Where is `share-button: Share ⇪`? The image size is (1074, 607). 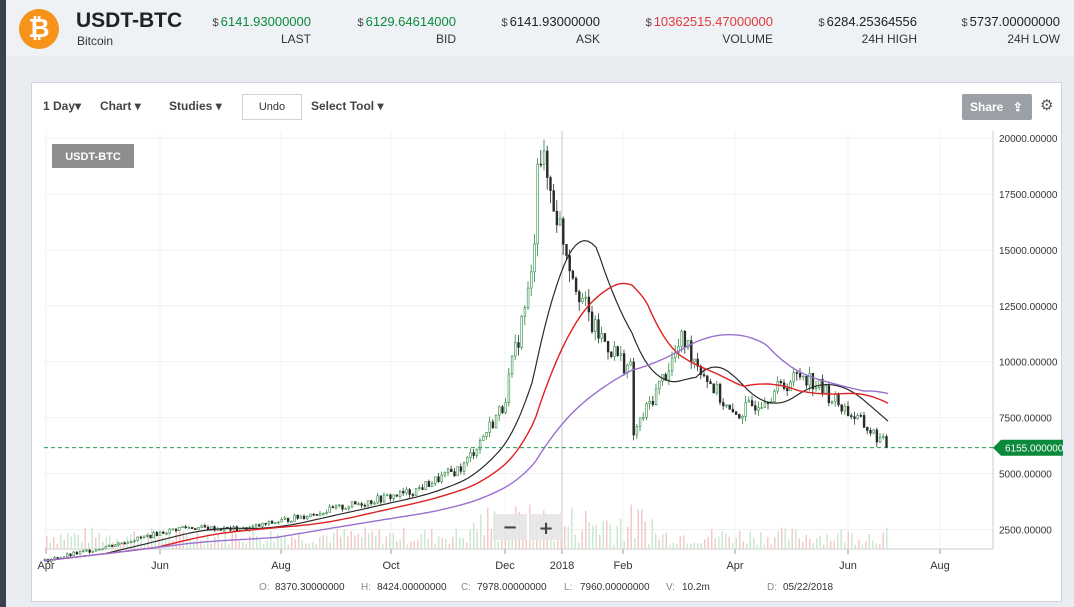
share-button: Share ⇪ is located at coordinates (997, 107).